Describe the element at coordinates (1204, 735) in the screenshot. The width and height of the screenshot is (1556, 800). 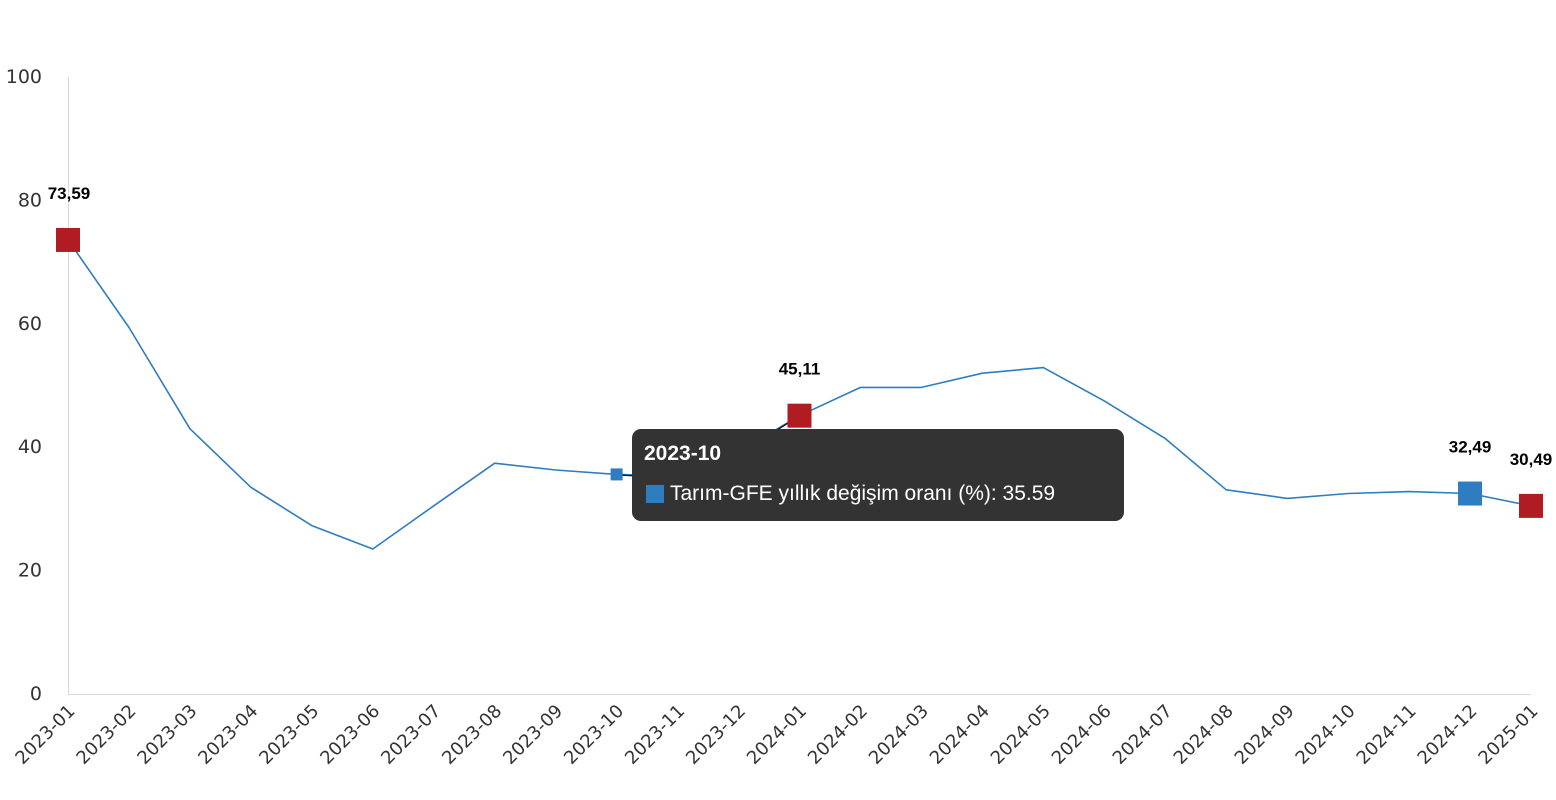
I see `x-tick-label: 2024-08` at that location.